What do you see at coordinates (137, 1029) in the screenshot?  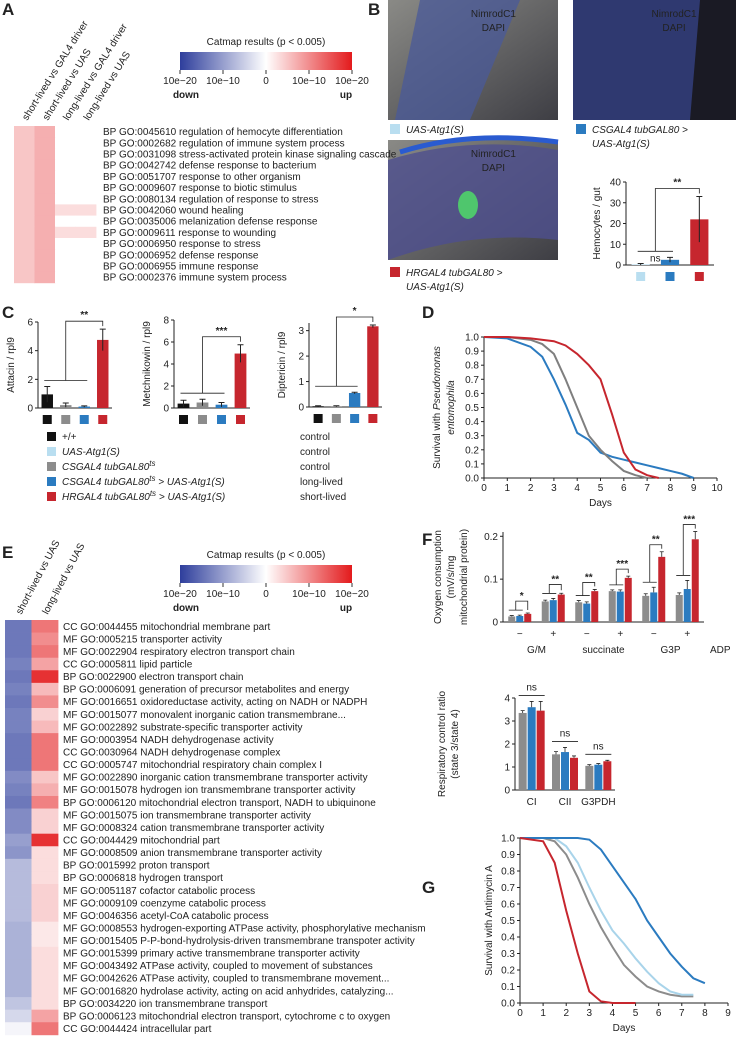 I see `row-label: CC GO:0044424 intracellular part` at bounding box center [137, 1029].